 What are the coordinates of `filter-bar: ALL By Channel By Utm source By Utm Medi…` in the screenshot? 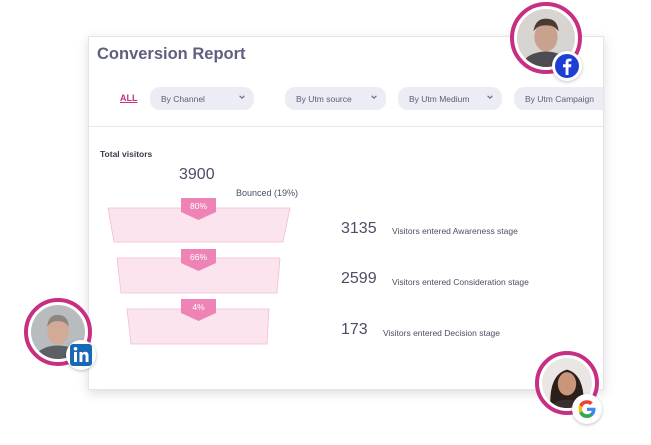 It's located at (346, 99).